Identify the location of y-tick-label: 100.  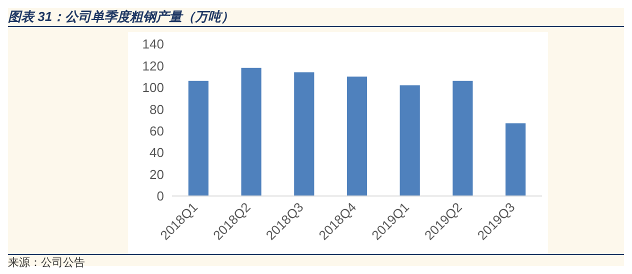
(153, 88).